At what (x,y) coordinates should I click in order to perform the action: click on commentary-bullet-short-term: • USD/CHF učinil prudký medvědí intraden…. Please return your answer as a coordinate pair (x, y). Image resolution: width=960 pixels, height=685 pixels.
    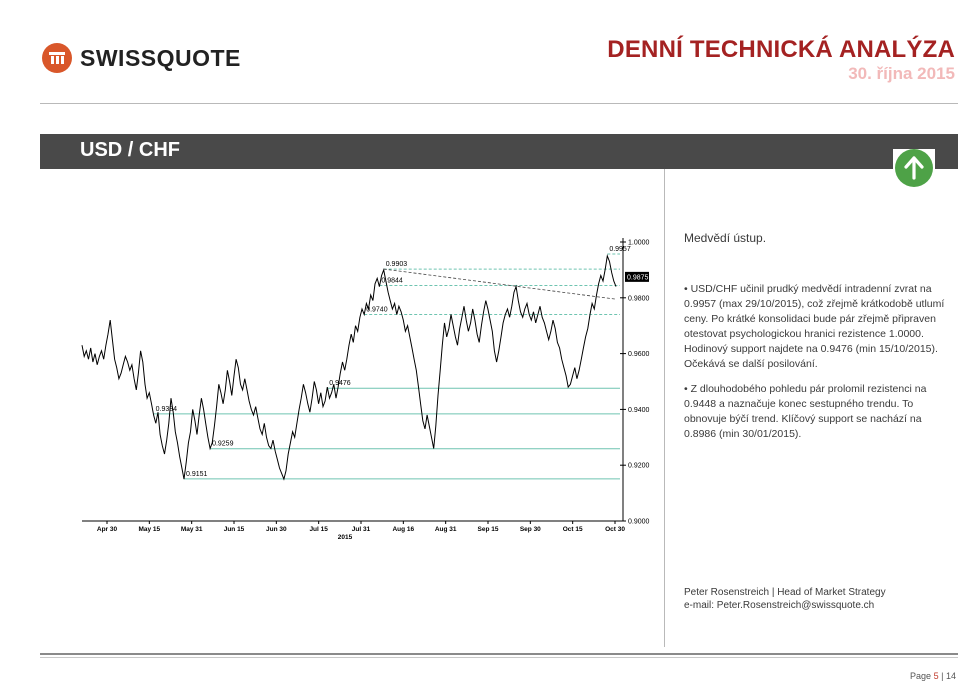
    Looking at the image, I should click on (814, 326).